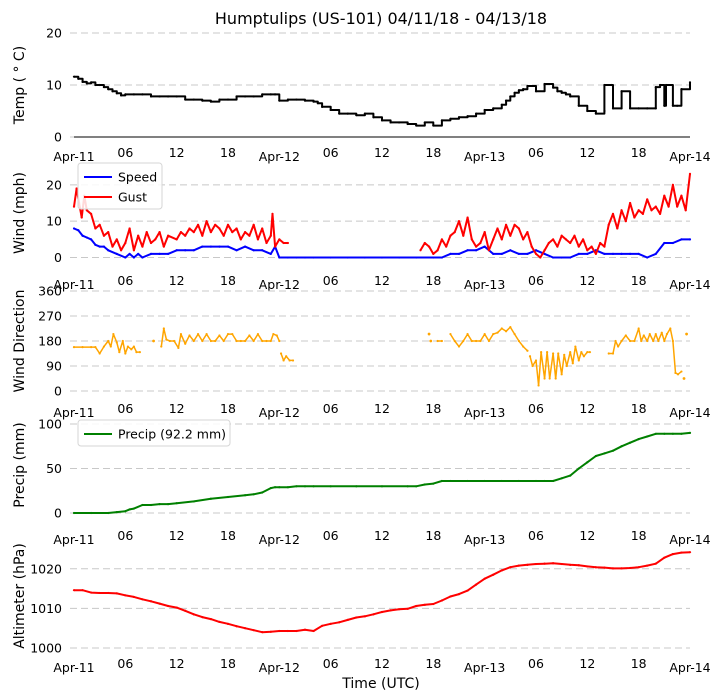  I want to click on y-tick-label: 1020, so click(46, 568).